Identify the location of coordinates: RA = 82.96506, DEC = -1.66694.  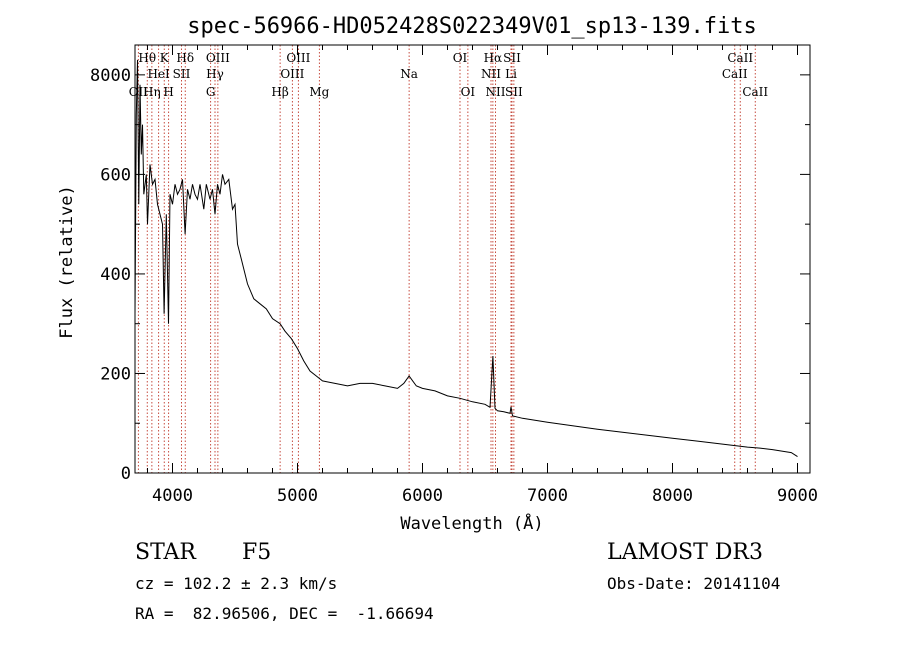
(284, 613).